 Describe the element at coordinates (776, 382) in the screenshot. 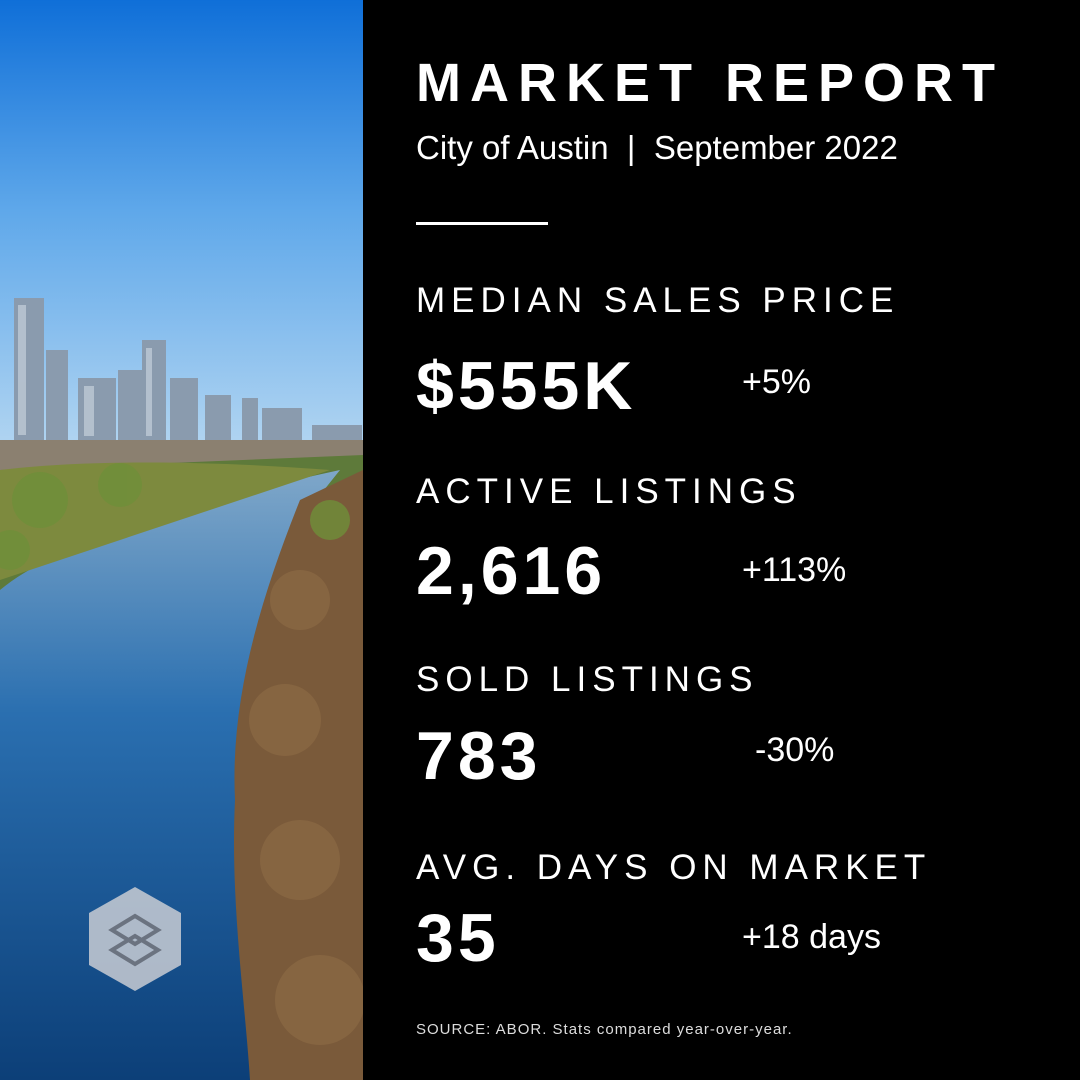

I see `stat-change: +5%` at that location.